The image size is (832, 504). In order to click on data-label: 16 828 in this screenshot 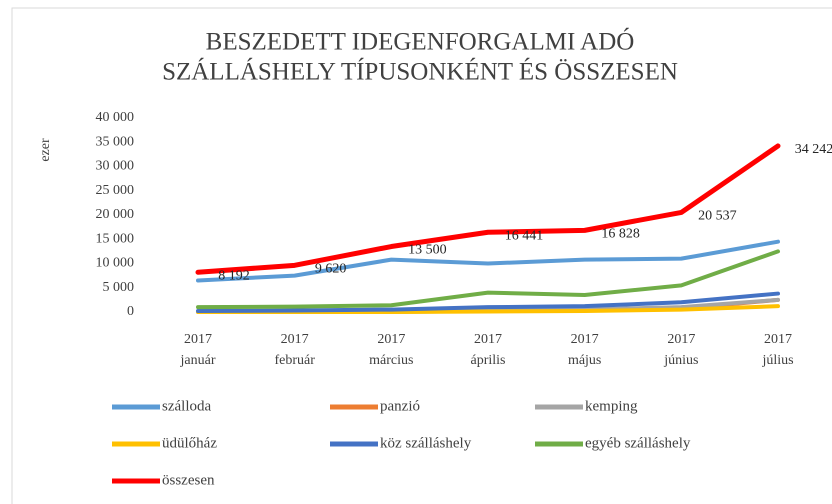, I will do `click(620, 234)`.